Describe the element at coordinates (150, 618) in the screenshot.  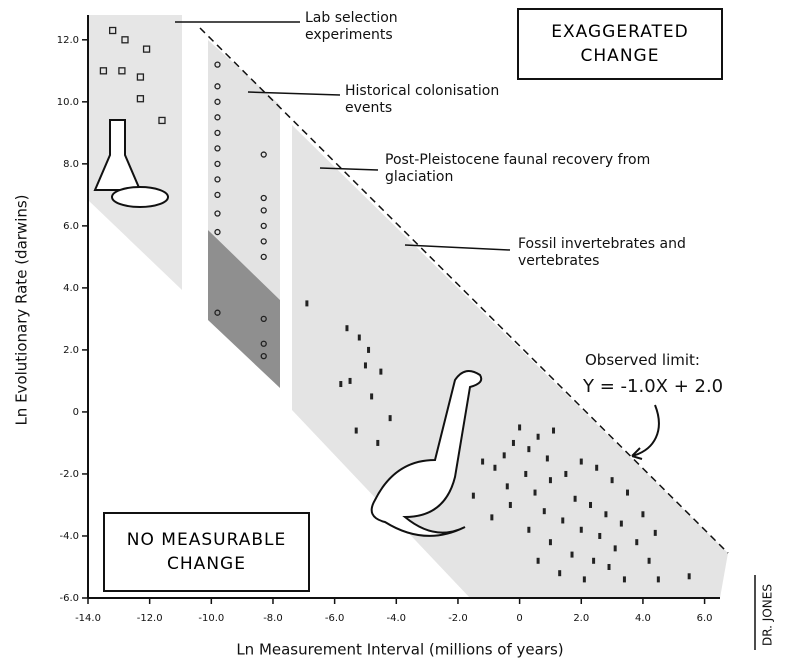
I see `x-tick-label: -12.0` at that location.